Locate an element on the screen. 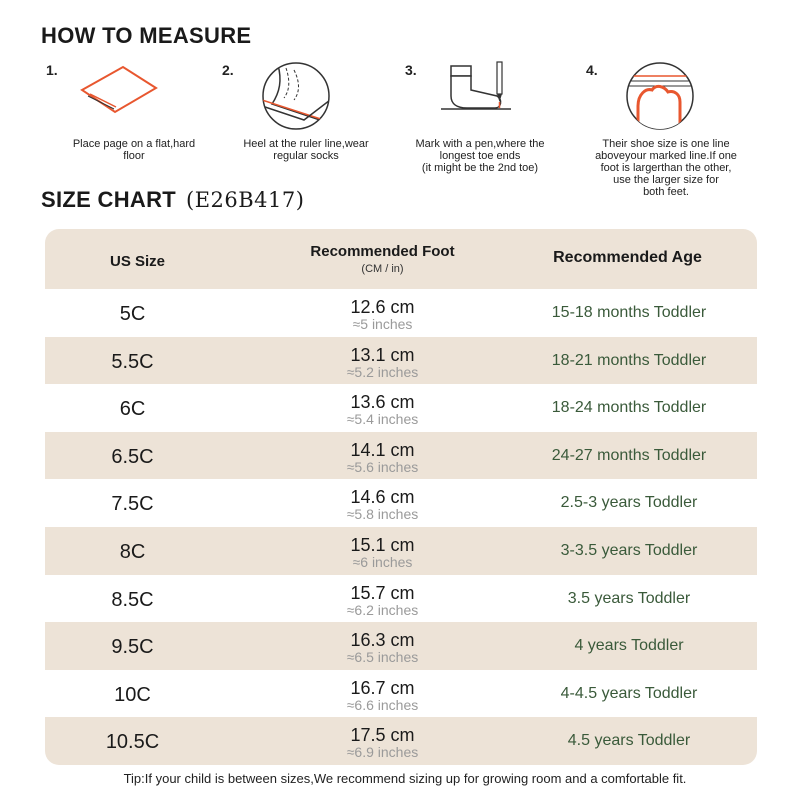 This screenshot has width=800, height=800. foot-length-cell: 13.6 cm ≈5.4 inches is located at coordinates (382, 410).